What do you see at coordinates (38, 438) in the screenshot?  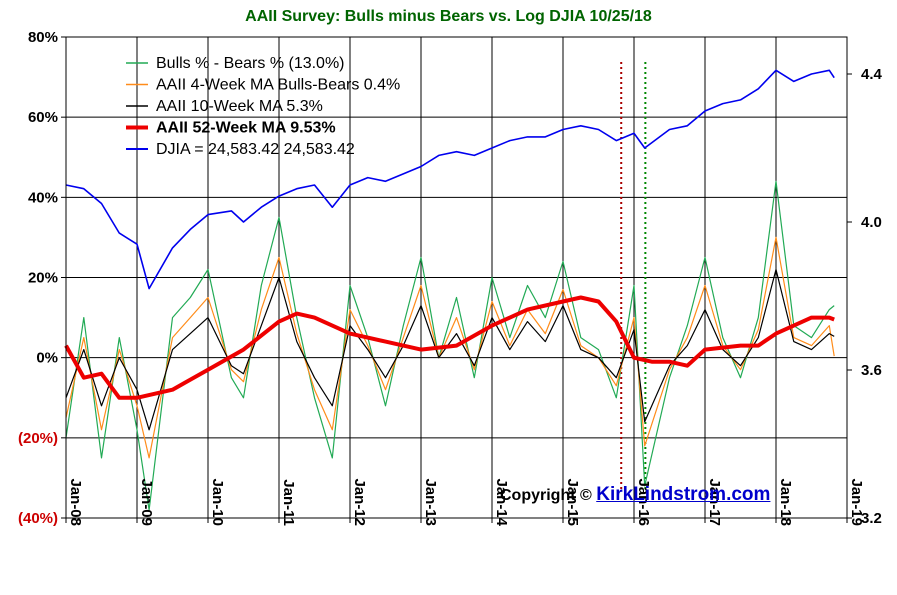 I see `y-left-tick-label: (20%)` at bounding box center [38, 438].